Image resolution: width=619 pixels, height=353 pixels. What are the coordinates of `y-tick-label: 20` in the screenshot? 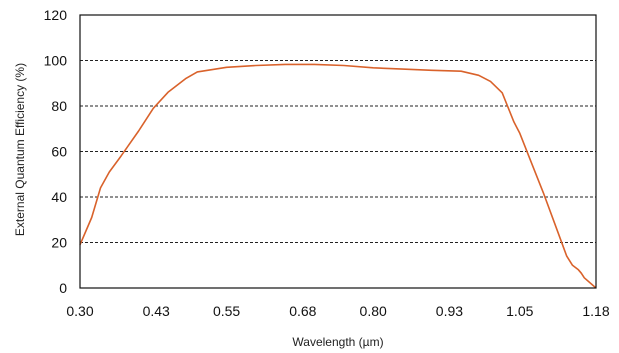 It's located at (59, 243).